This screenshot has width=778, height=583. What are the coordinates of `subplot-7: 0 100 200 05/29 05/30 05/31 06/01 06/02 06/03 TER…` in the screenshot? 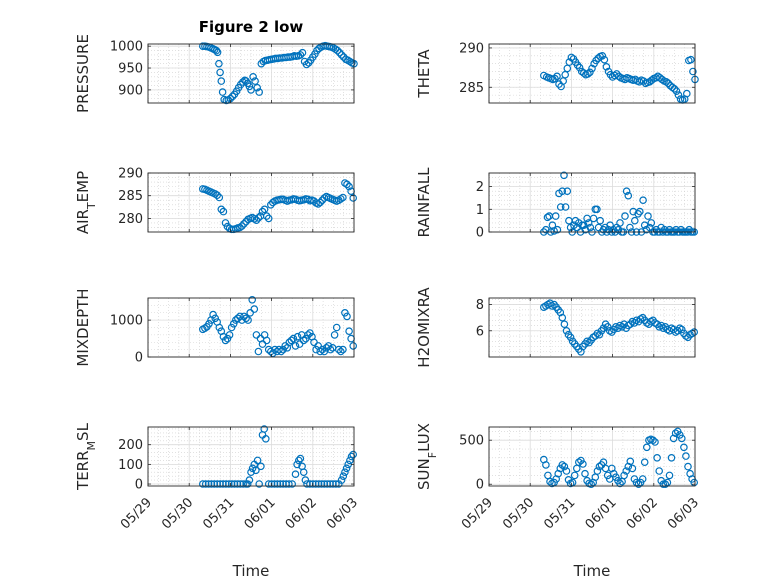 It's located at (217, 501).